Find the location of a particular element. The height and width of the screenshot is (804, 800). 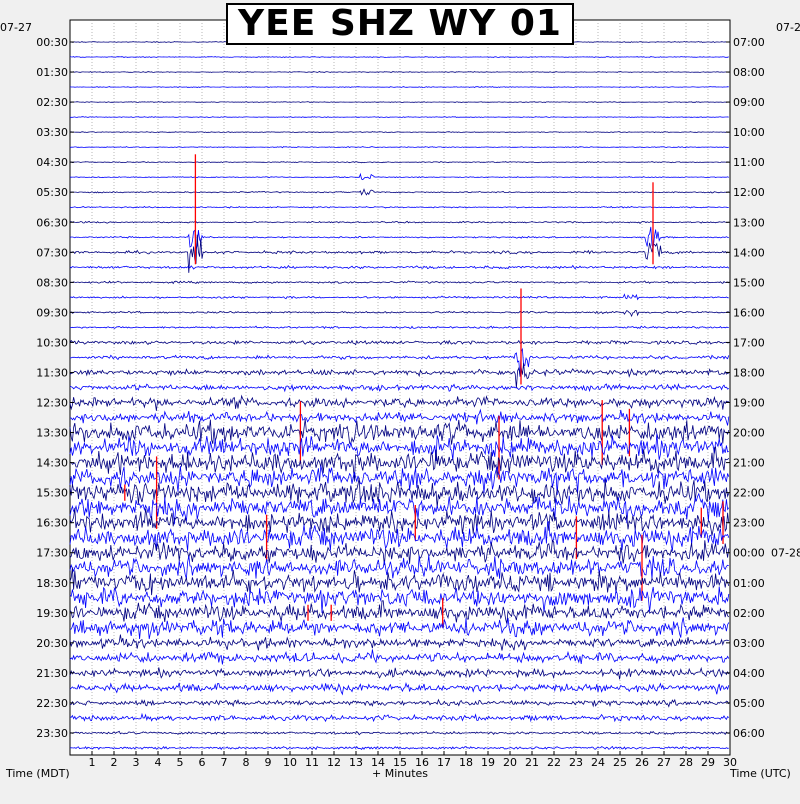

x-tick-label: 26 is located at coordinates (642, 762).